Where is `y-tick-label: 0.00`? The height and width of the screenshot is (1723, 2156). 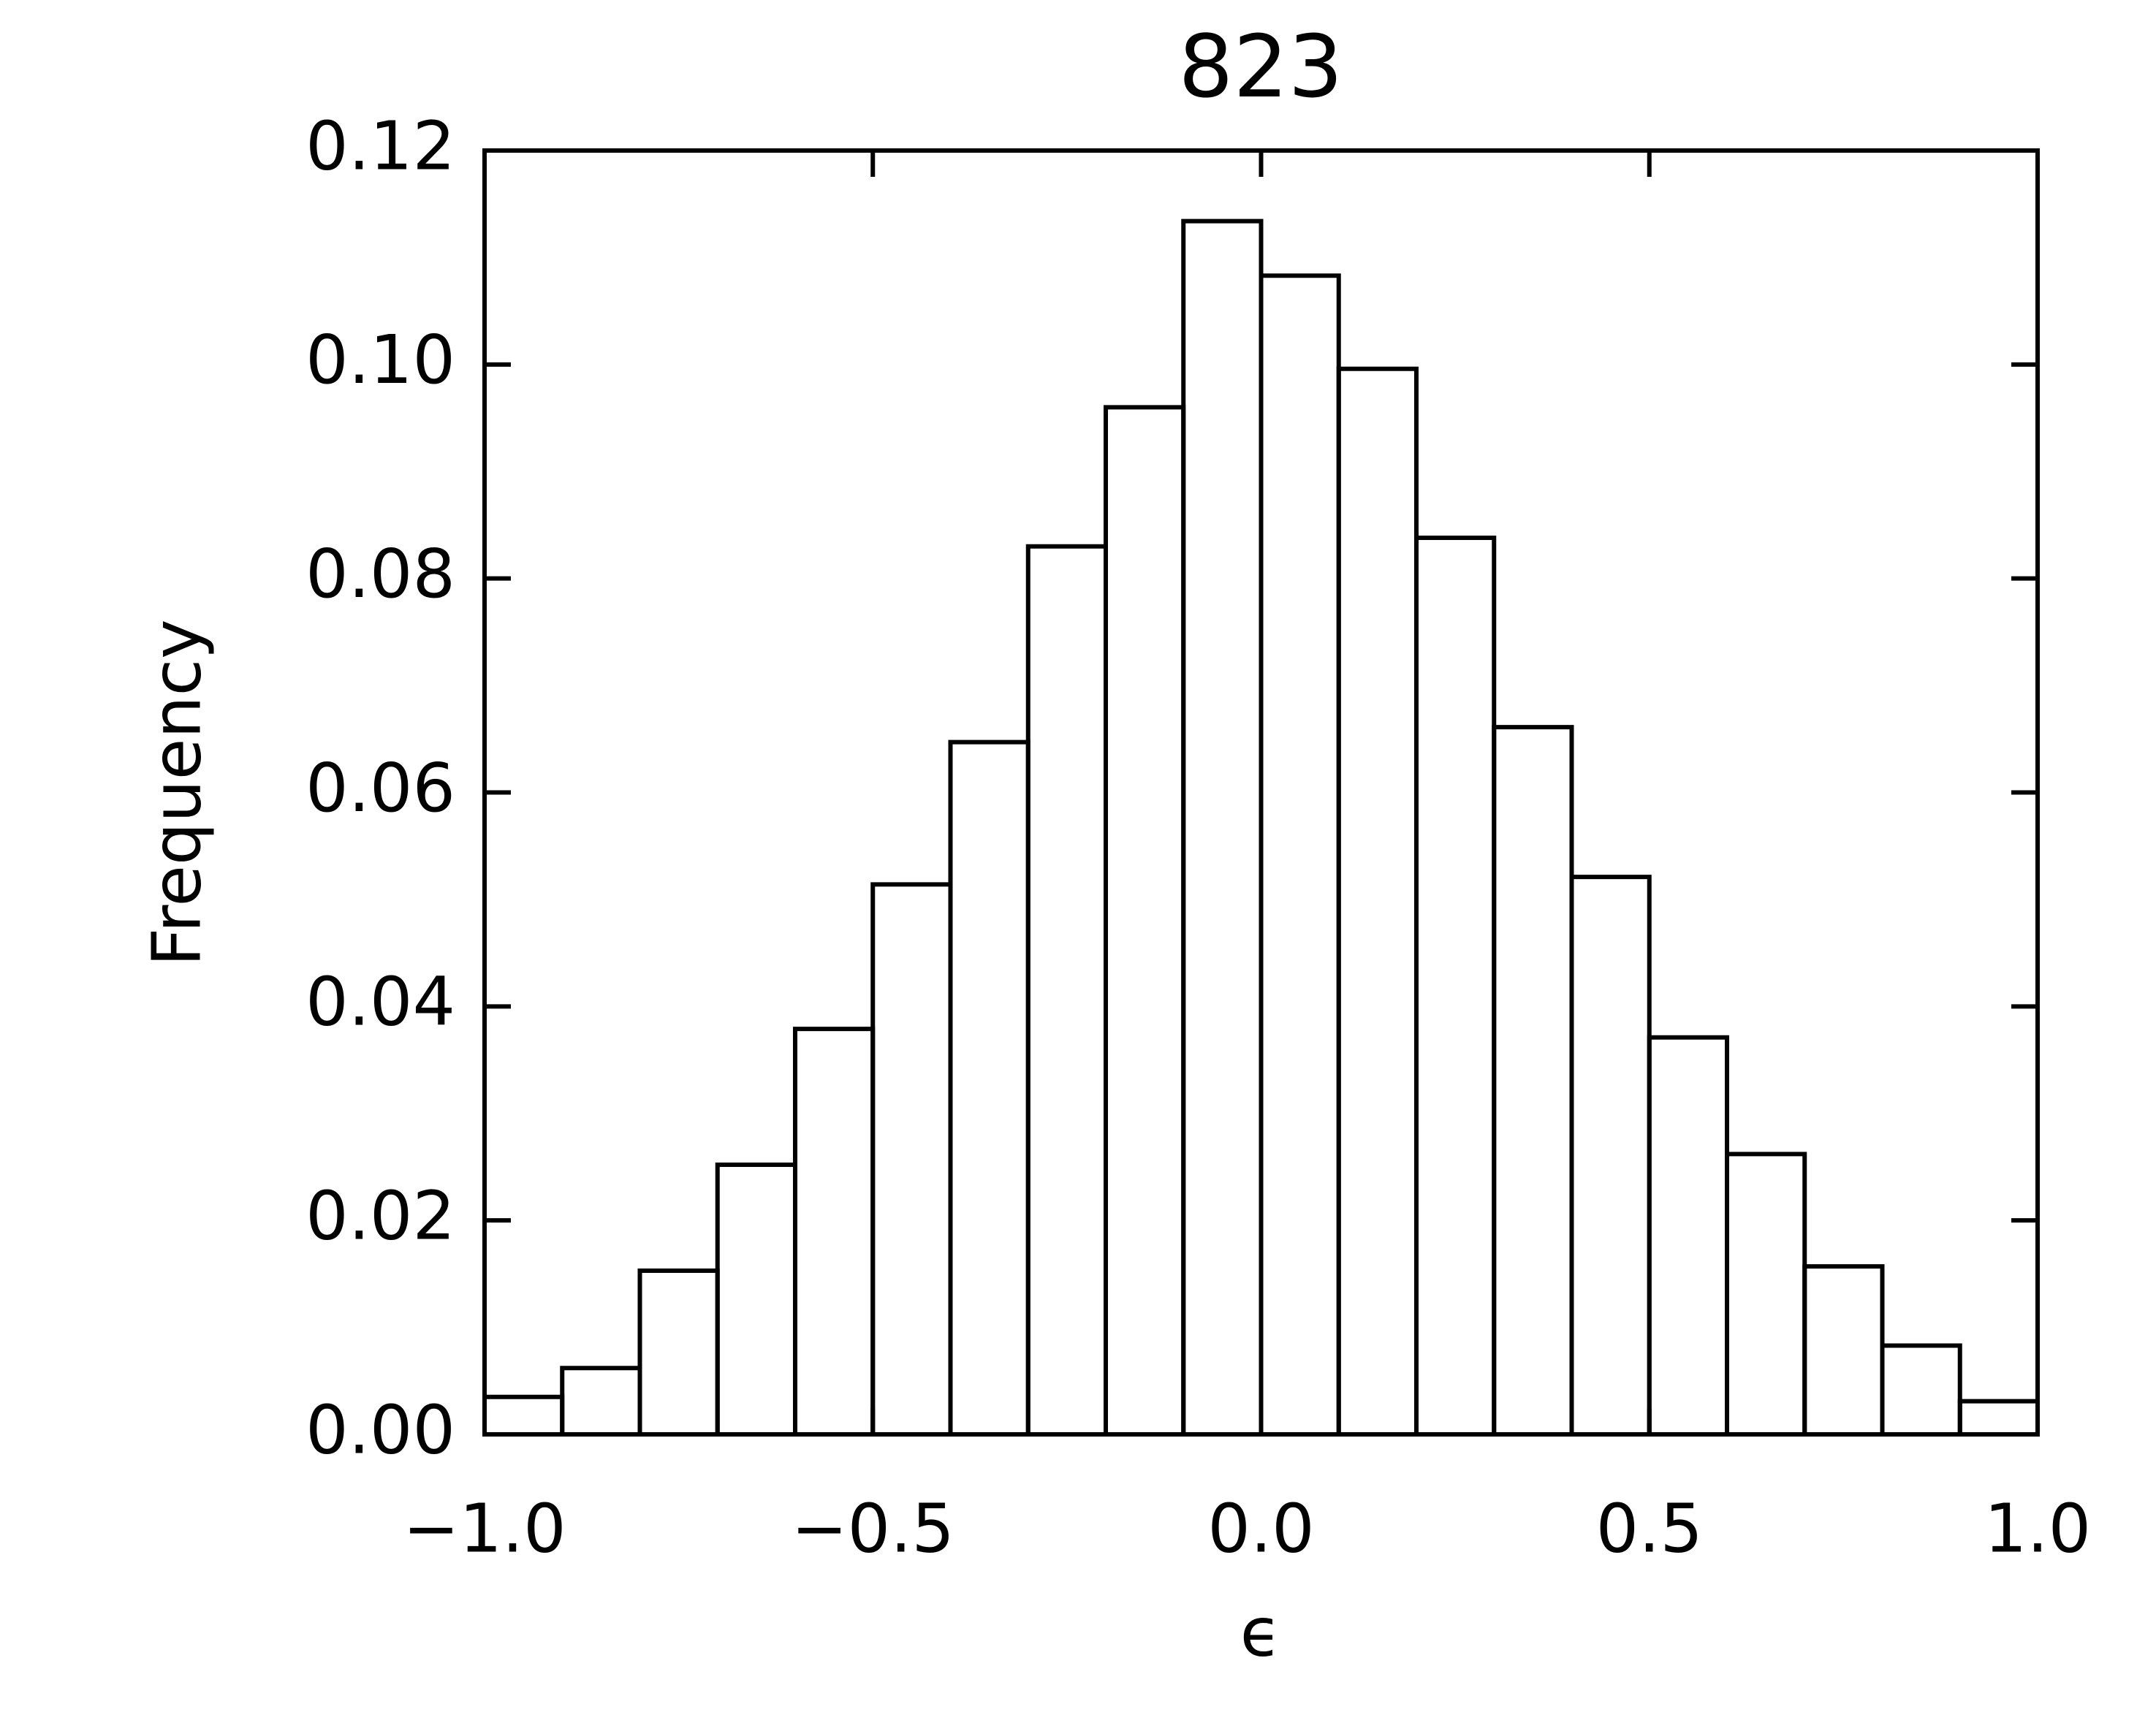 y-tick-label: 0.00 is located at coordinates (380, 1430).